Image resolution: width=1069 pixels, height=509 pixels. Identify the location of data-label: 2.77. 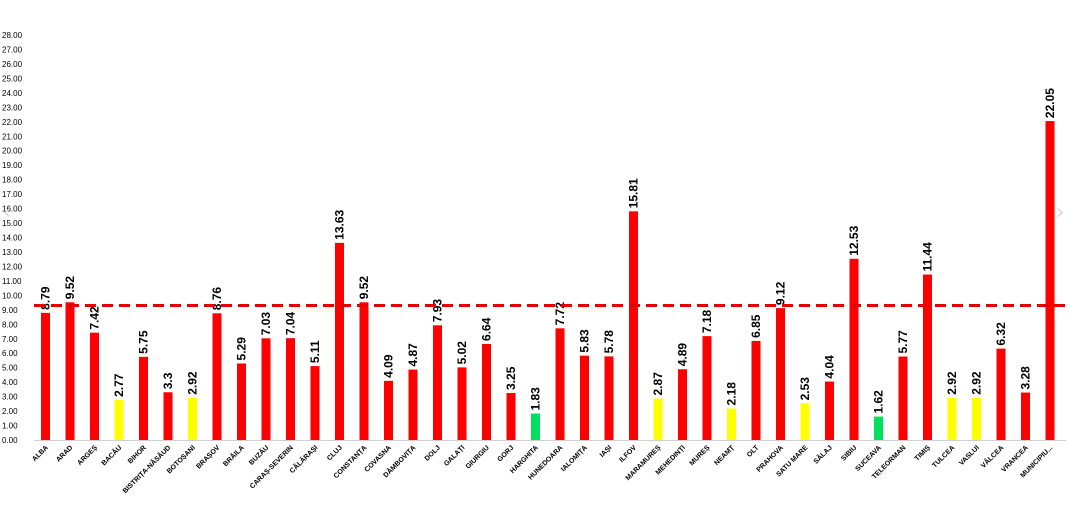
(119, 385).